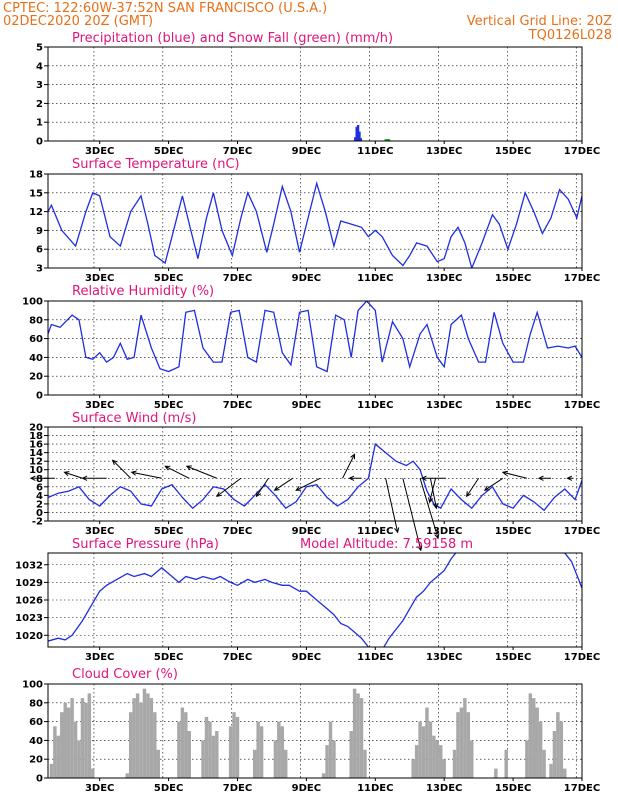  What do you see at coordinates (99, 531) in the screenshot?
I see `wind-xtick-label: 3DEC` at bounding box center [99, 531].